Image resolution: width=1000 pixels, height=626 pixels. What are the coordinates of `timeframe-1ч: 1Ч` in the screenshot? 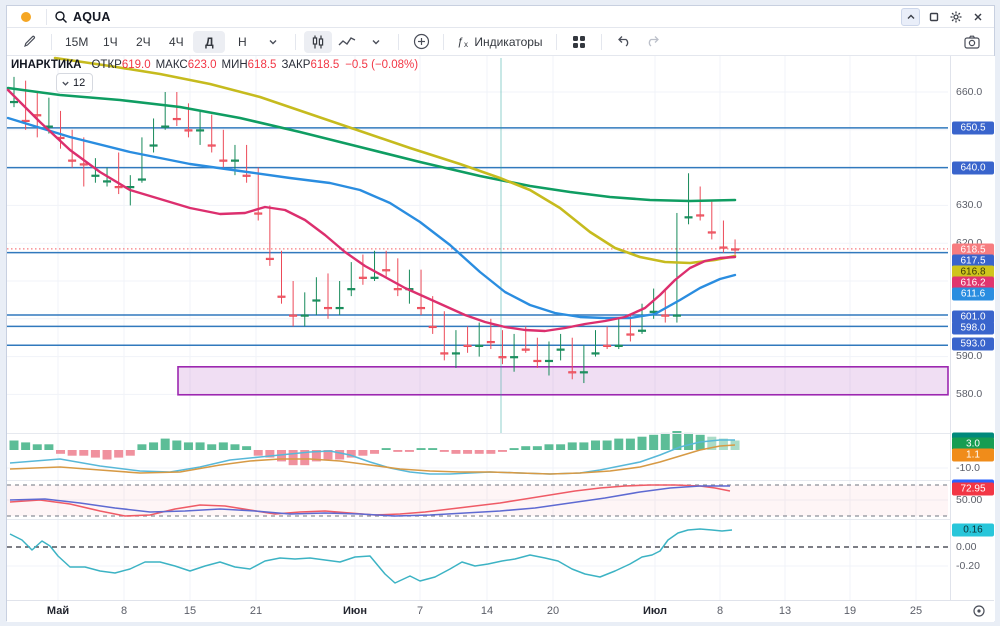 It's located at (110, 41).